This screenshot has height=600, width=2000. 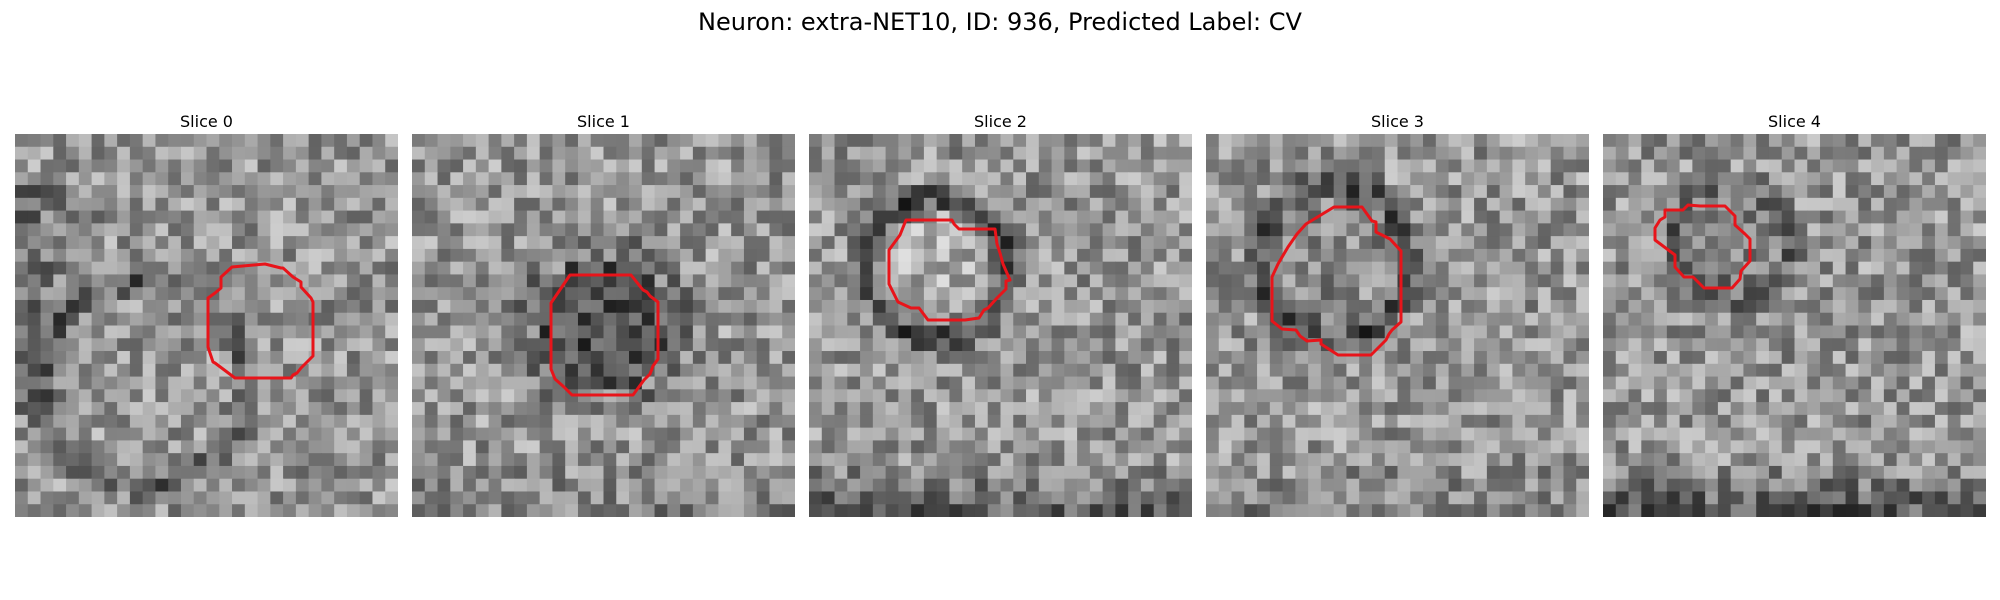 I want to click on slice-title-4: Slice 4, so click(x=1794, y=121).